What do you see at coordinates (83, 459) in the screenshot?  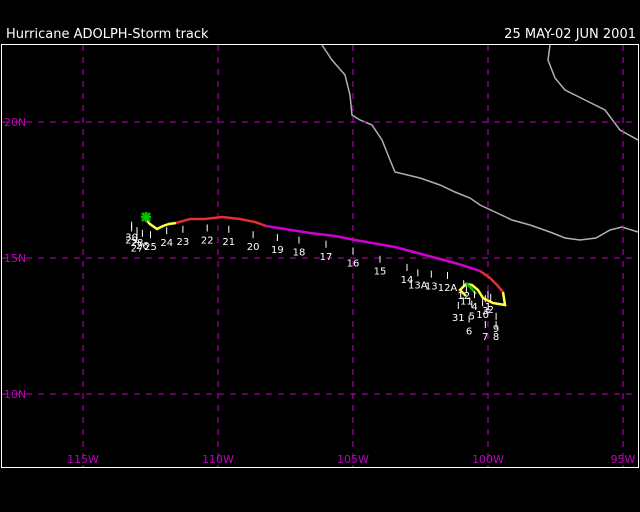 I see `lon-label: 115W` at bounding box center [83, 459].